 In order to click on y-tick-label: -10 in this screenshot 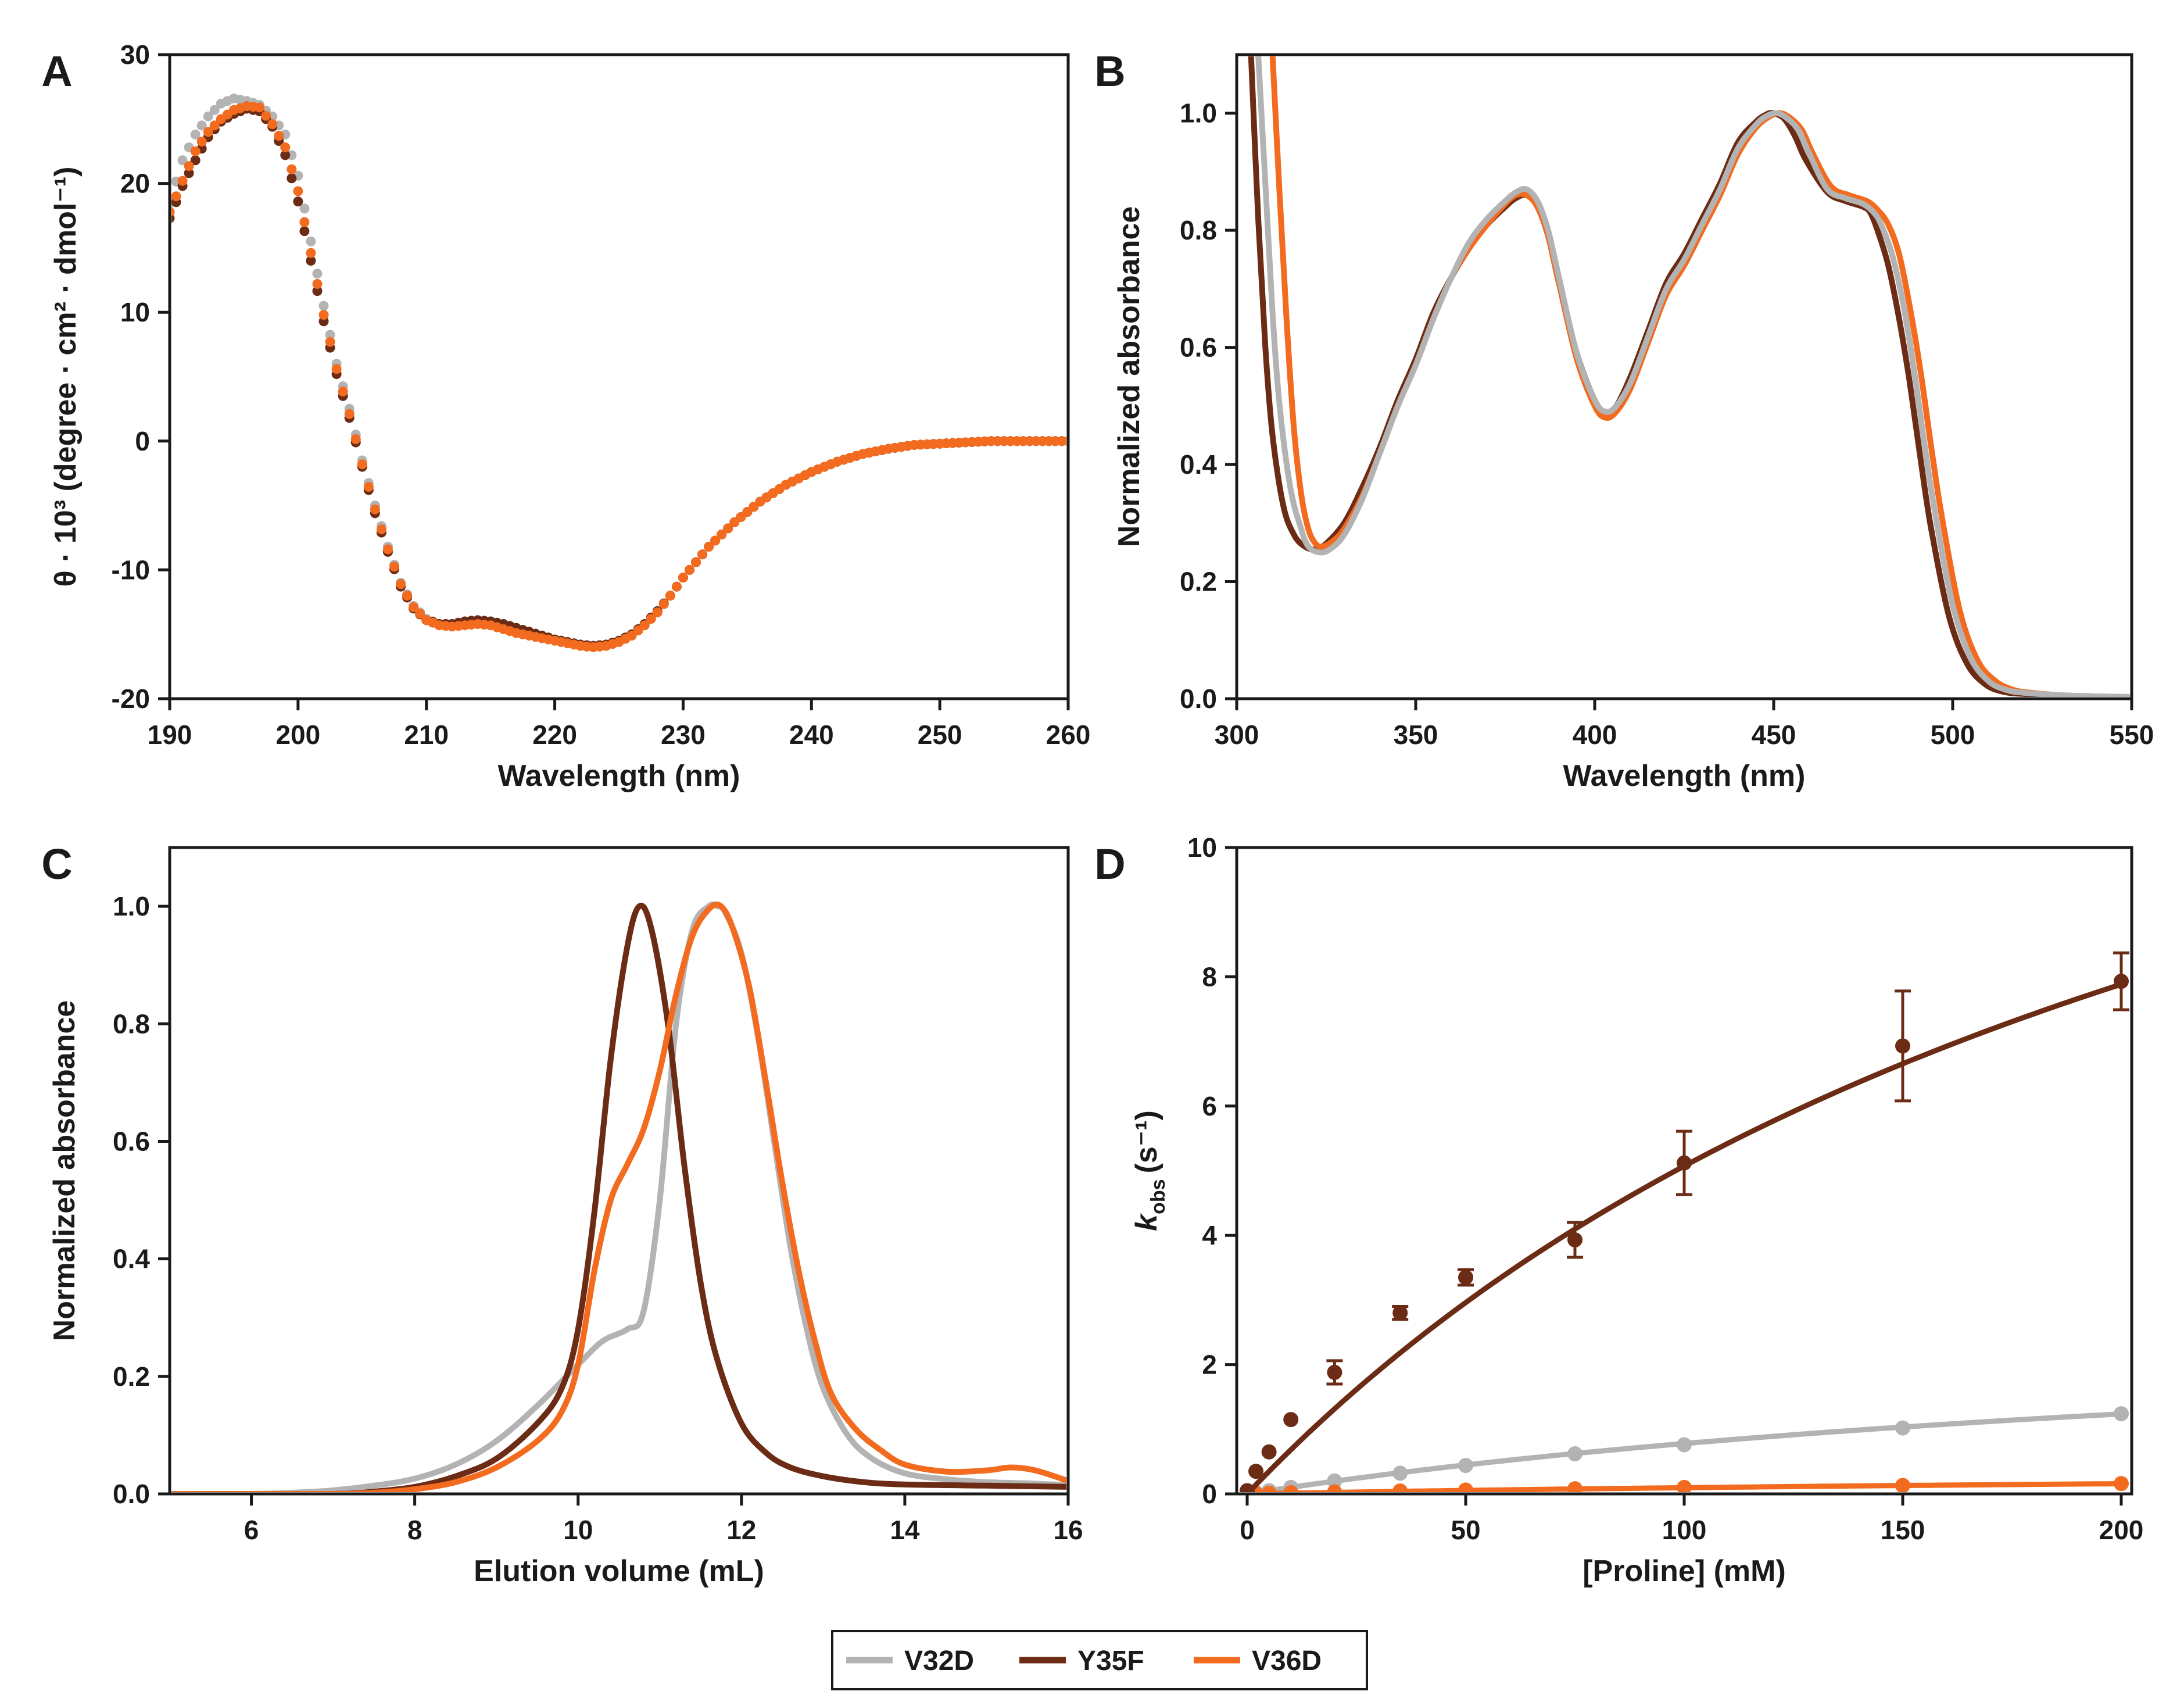, I will do `click(131, 570)`.